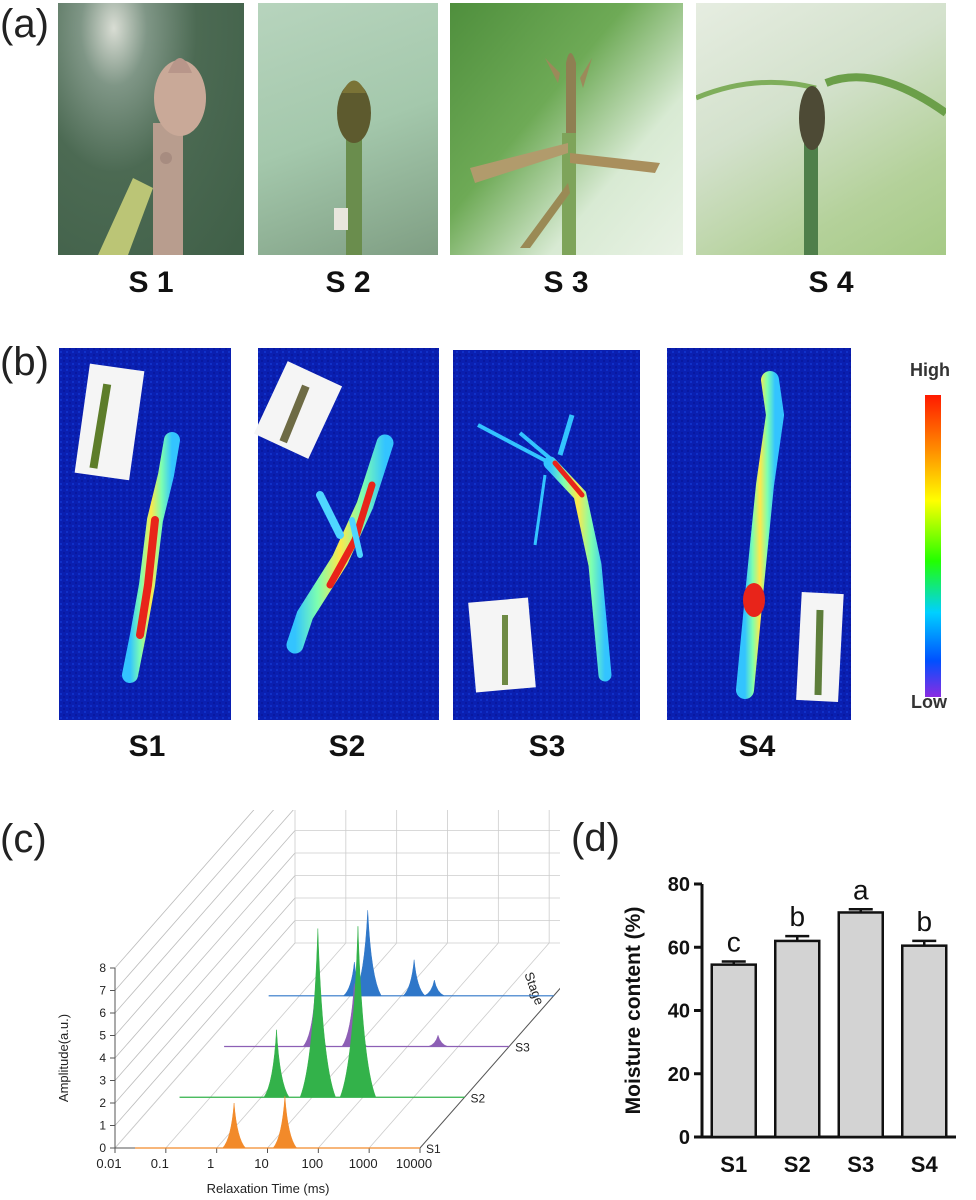 The image size is (976, 1200). I want to click on peak-s3, so click(438, 1040).